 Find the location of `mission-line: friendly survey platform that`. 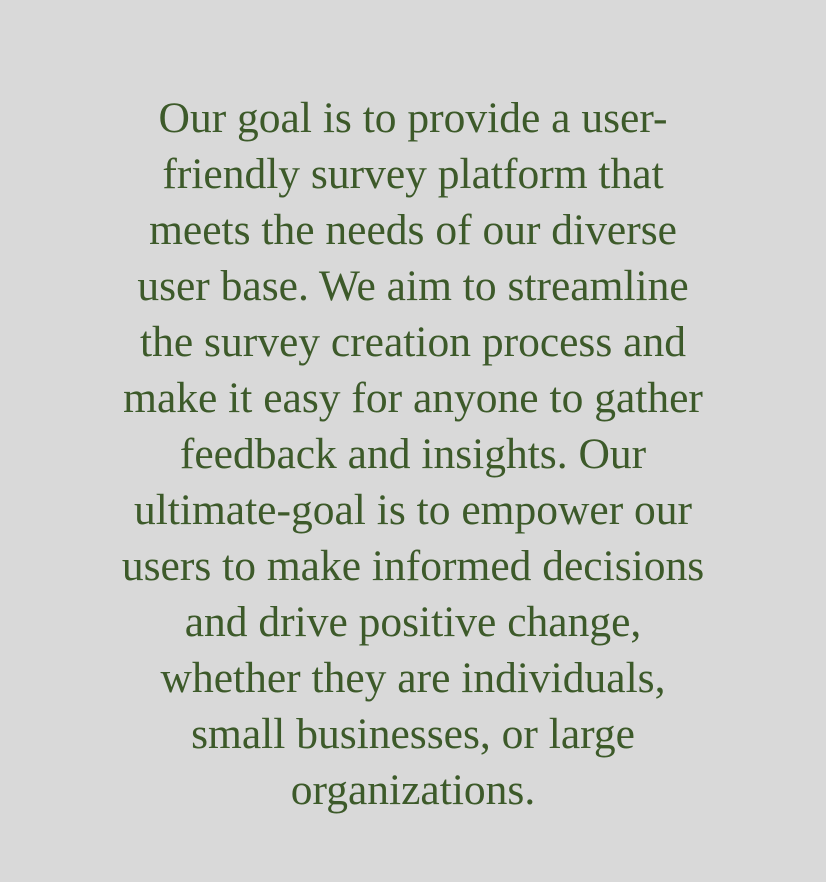

mission-line: friendly survey platform that is located at coordinates (413, 174).